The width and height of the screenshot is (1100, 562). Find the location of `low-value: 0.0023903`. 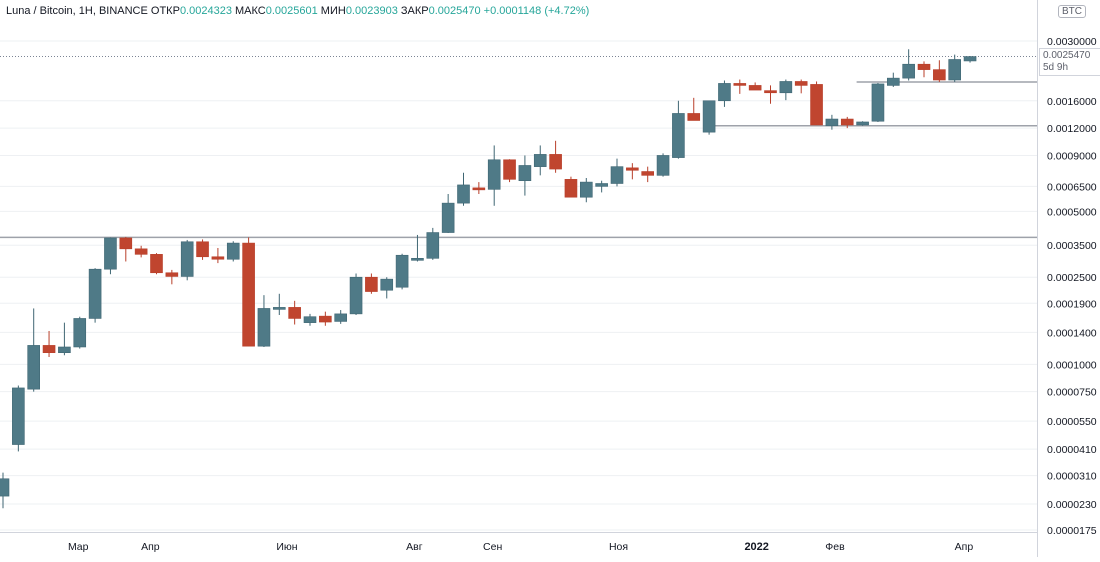

low-value: 0.0023903 is located at coordinates (371, 11).